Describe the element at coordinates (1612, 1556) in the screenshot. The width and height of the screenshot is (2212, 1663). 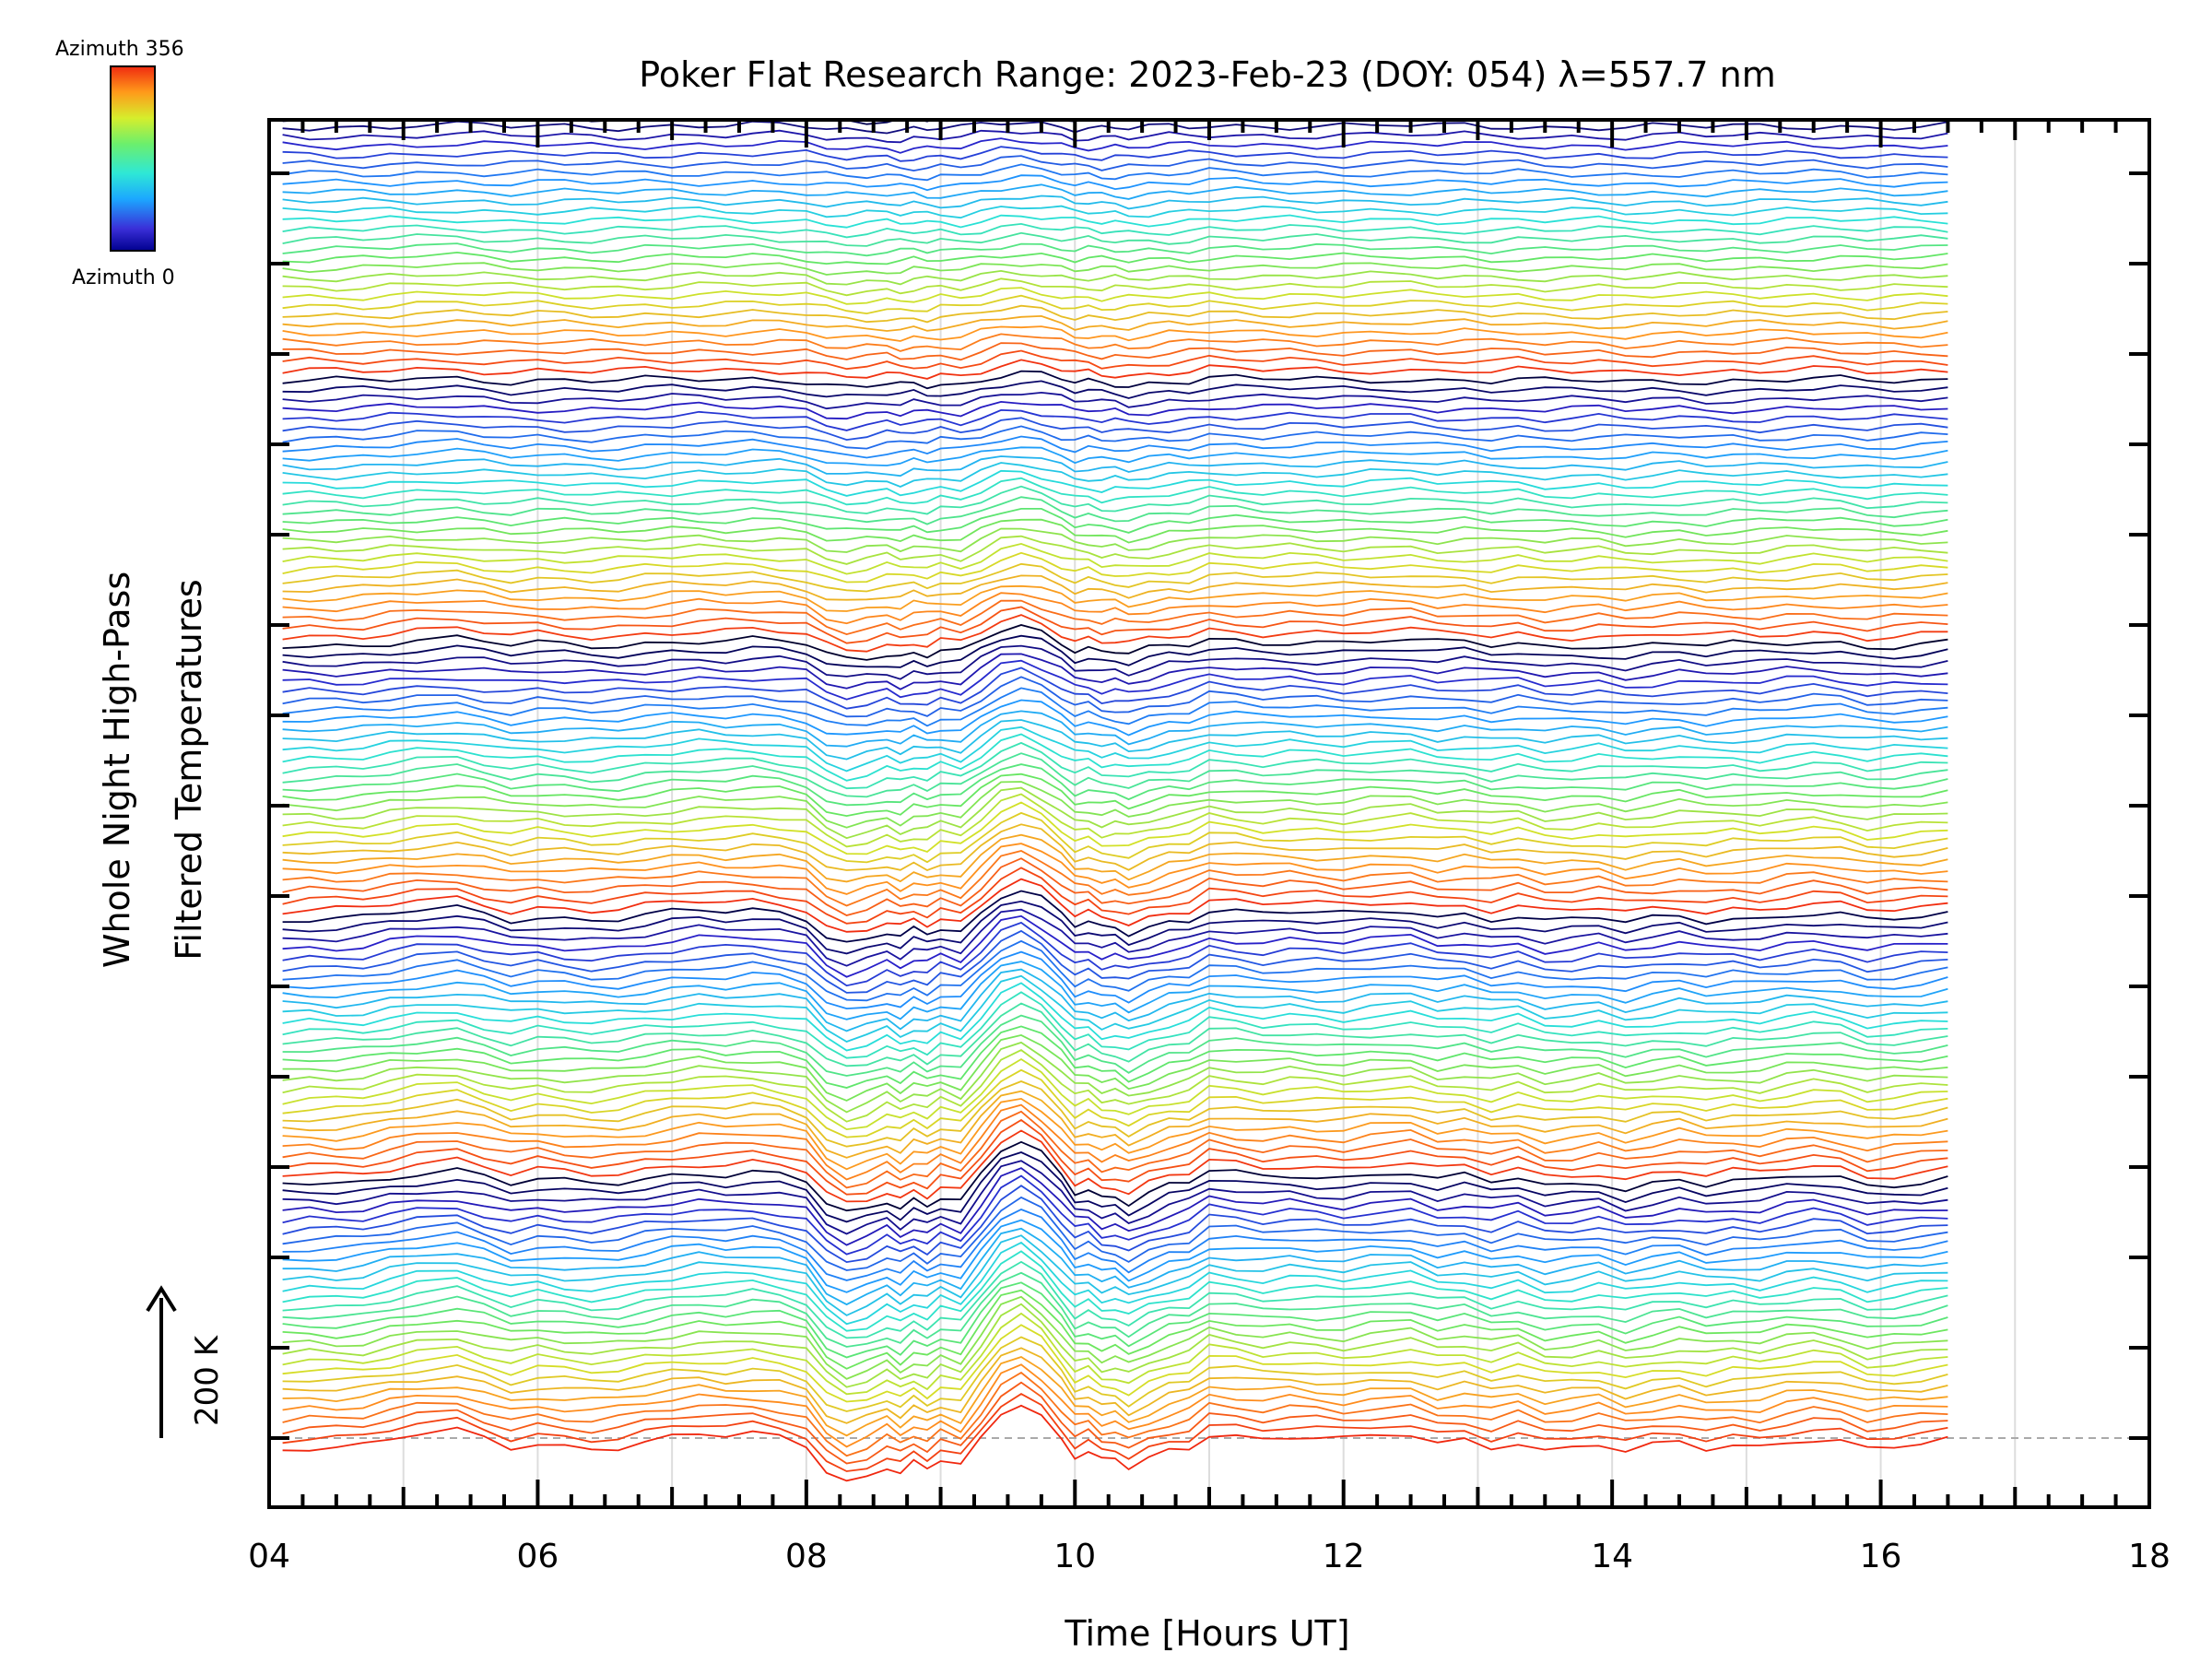
I see `x-tick-label: 14` at that location.